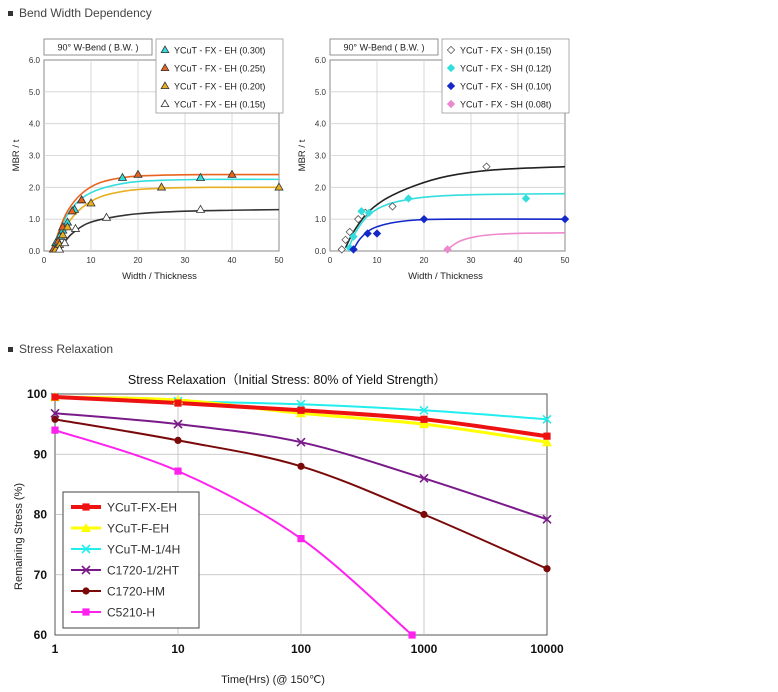  What do you see at coordinates (234, 532) in the screenshot?
I see `series-line` at bounding box center [234, 532].